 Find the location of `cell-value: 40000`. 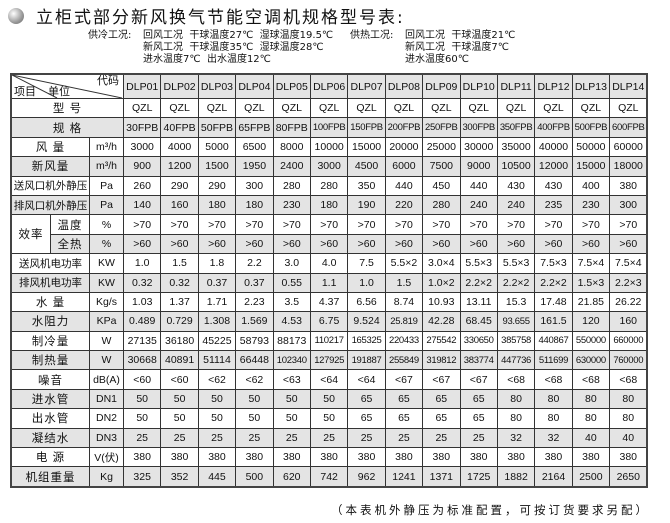

cell-value: 40000 is located at coordinates (553, 147).